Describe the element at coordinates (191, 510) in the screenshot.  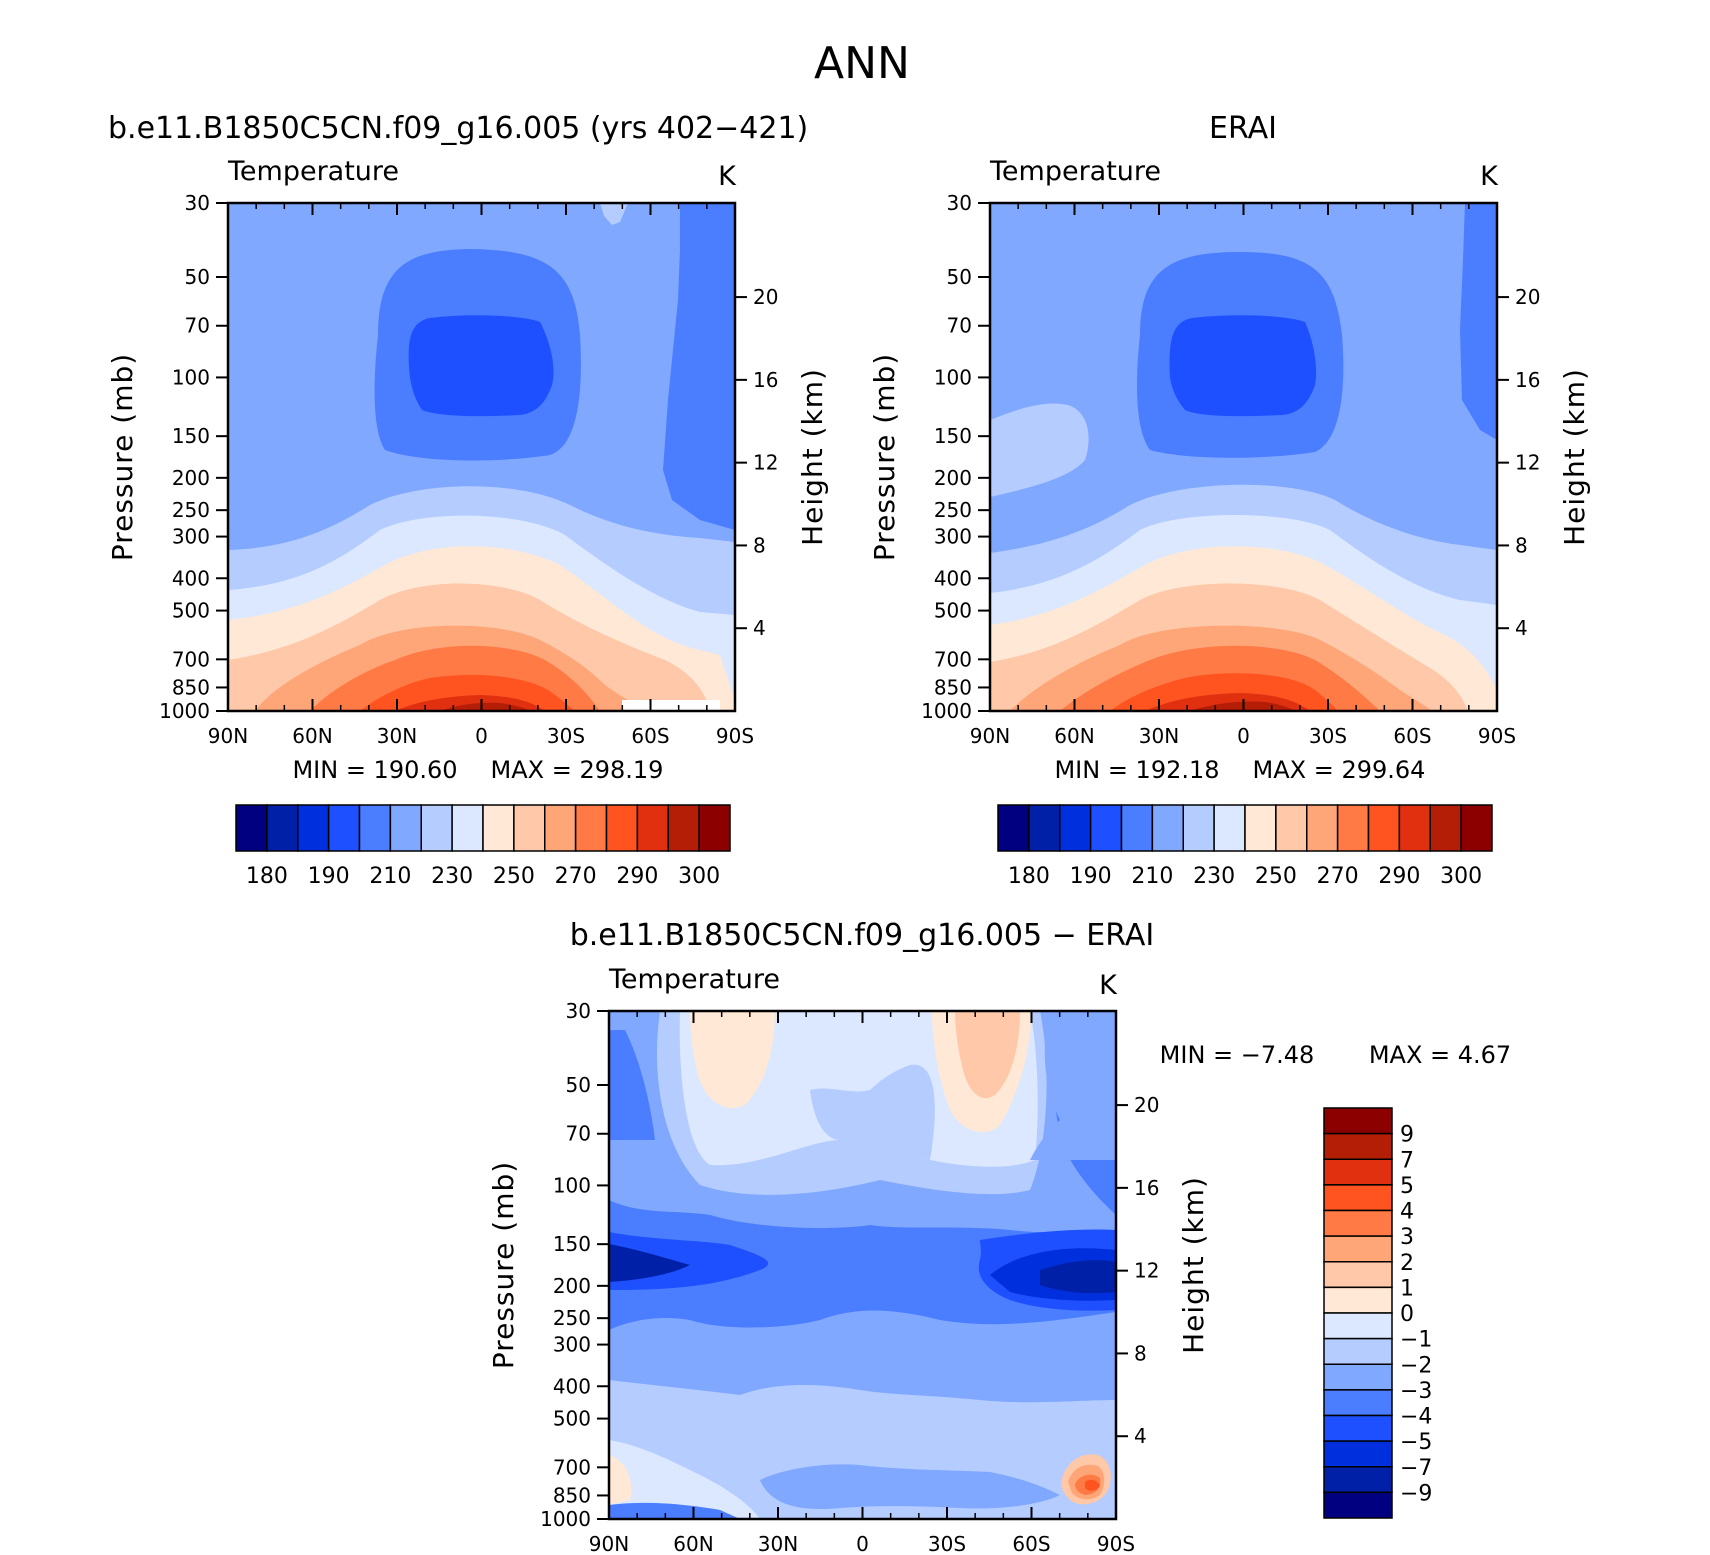
I see `y-tick-label: 250` at that location.